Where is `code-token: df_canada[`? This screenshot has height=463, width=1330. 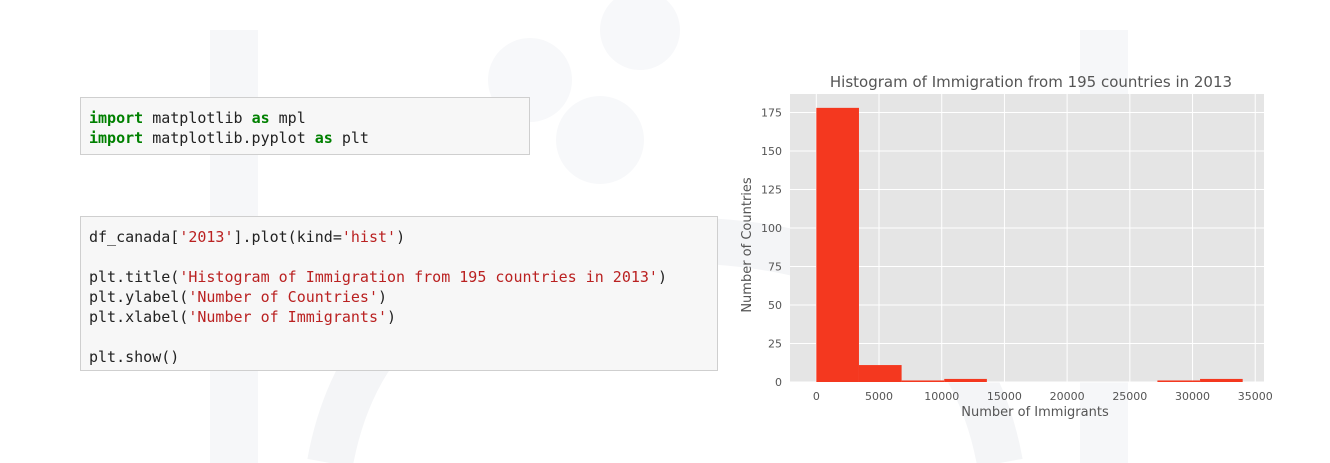
code-token: df_canada[ is located at coordinates (134, 237).